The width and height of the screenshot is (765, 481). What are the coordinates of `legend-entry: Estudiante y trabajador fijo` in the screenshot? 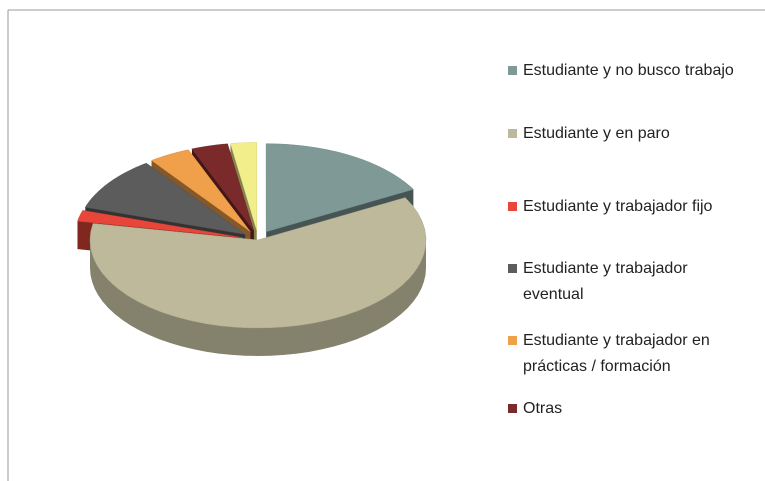 It's located at (628, 207).